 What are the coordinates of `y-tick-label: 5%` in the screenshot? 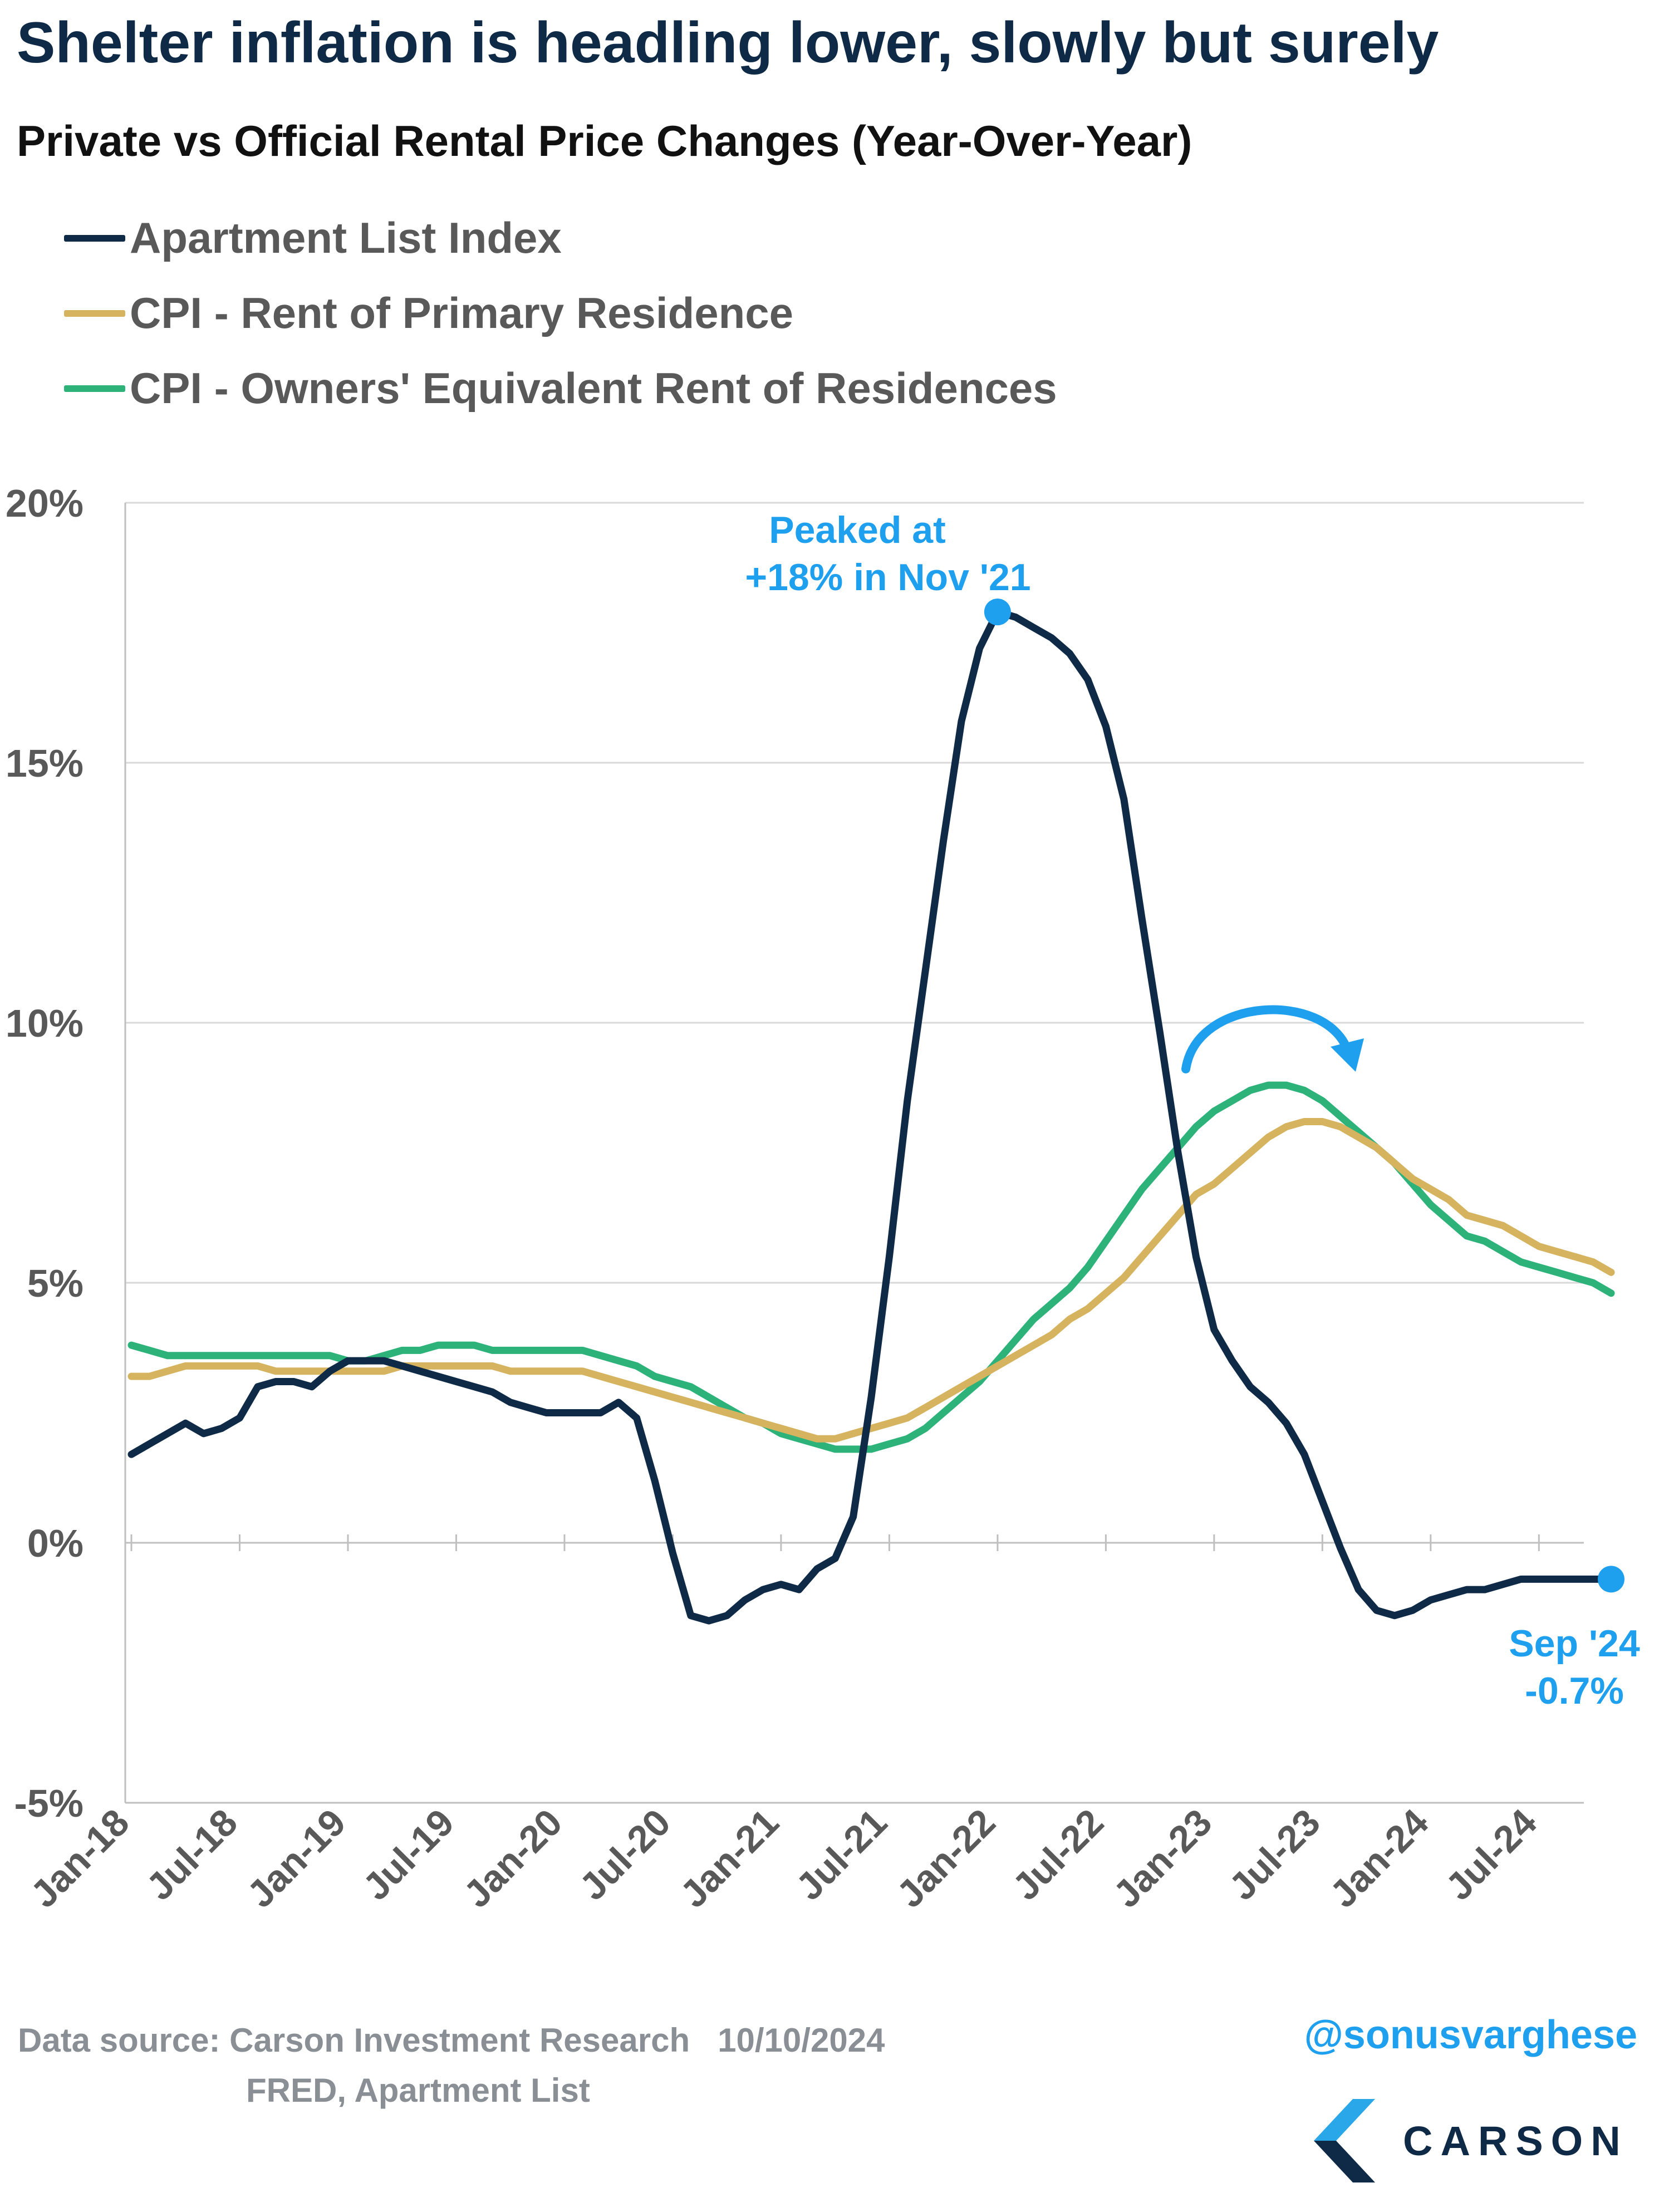 It's located at (55, 1283).